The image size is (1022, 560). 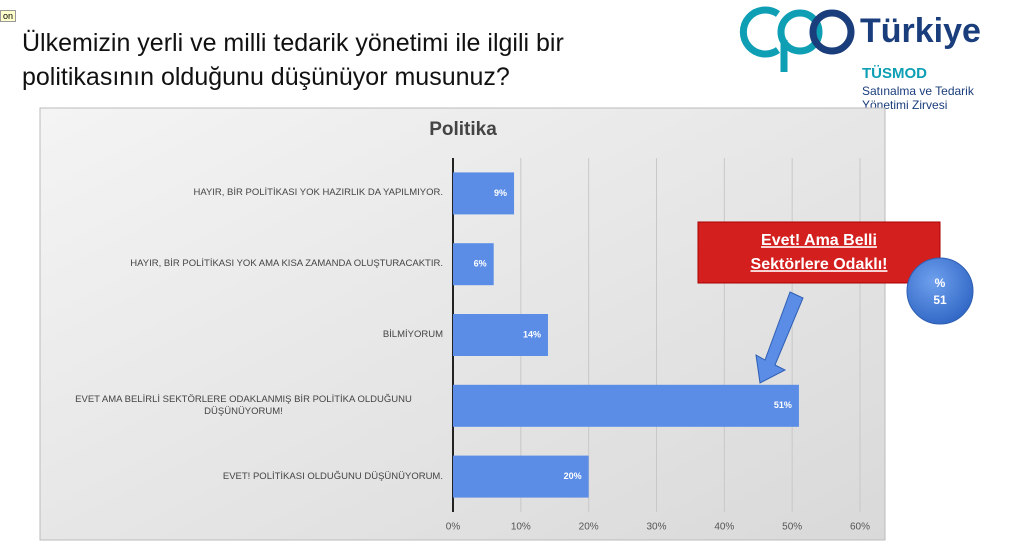 What do you see at coordinates (412, 334) in the screenshot?
I see `y-tick-text: BİLMİYORUM` at bounding box center [412, 334].